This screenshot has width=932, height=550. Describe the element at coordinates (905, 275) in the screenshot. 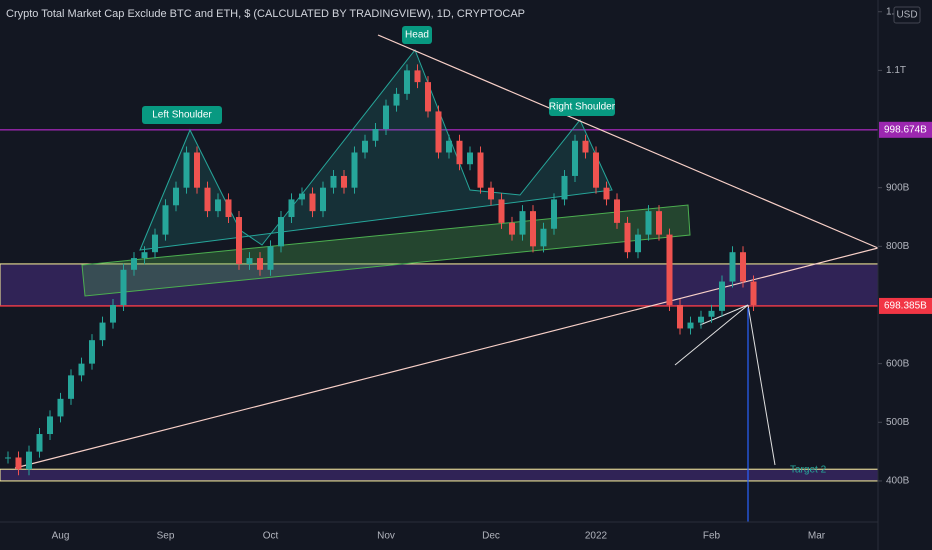

I see `price-axis` at that location.